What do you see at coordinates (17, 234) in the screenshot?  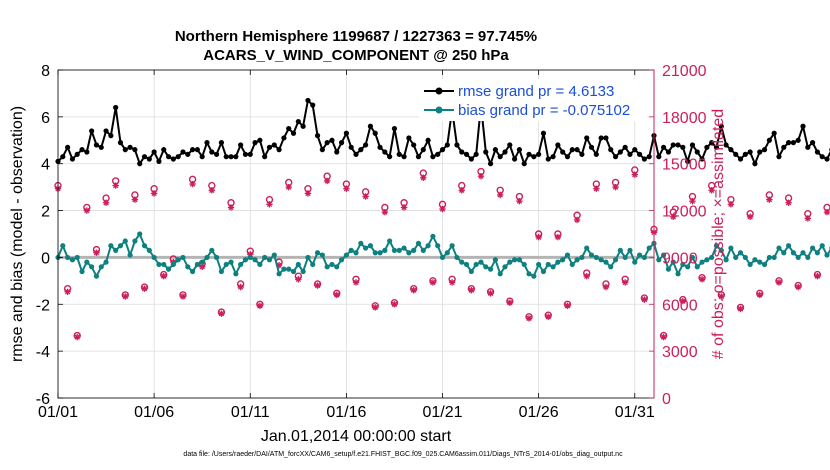 I see `y-axis-label: rmse and bias (model - observation)` at bounding box center [17, 234].